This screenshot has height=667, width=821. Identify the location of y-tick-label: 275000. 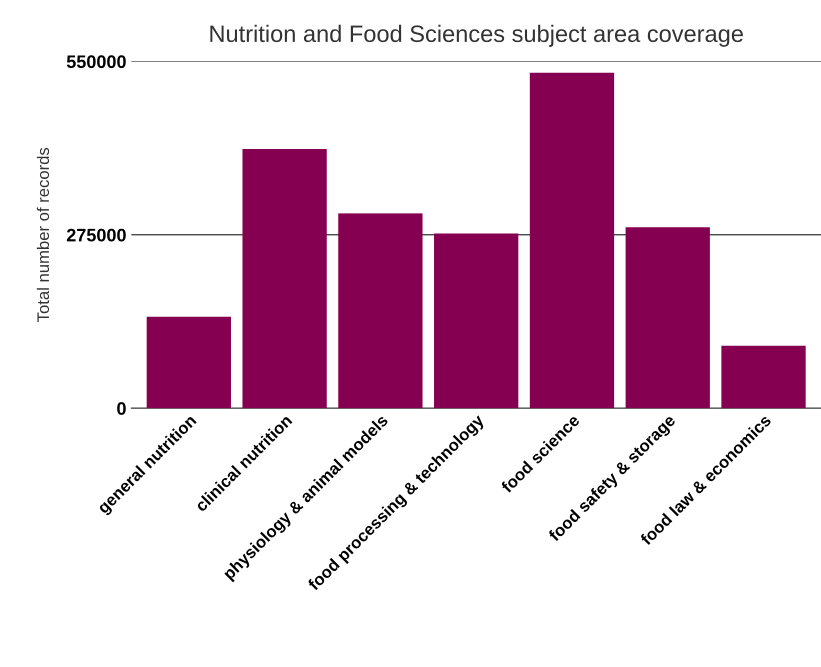
(96, 235).